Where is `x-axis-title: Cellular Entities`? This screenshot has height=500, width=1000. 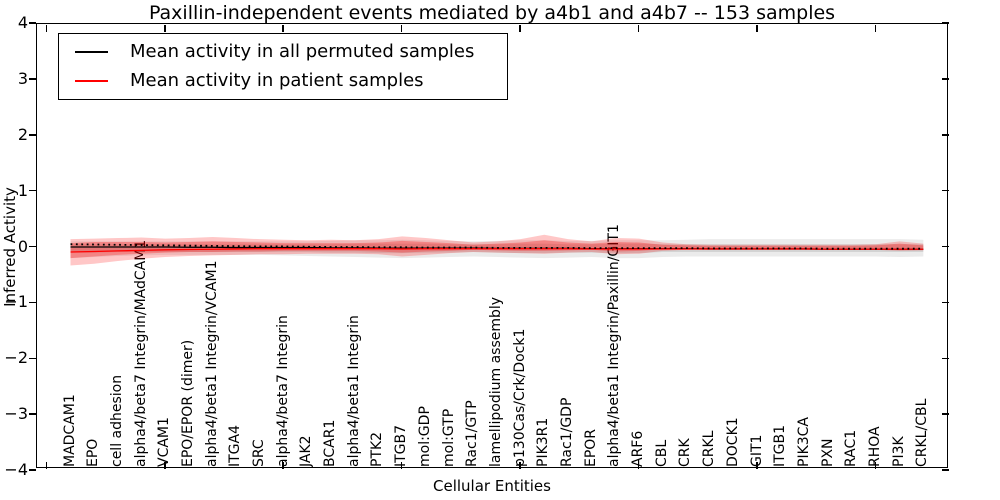 x-axis-title: Cellular Entities is located at coordinates (492, 486).